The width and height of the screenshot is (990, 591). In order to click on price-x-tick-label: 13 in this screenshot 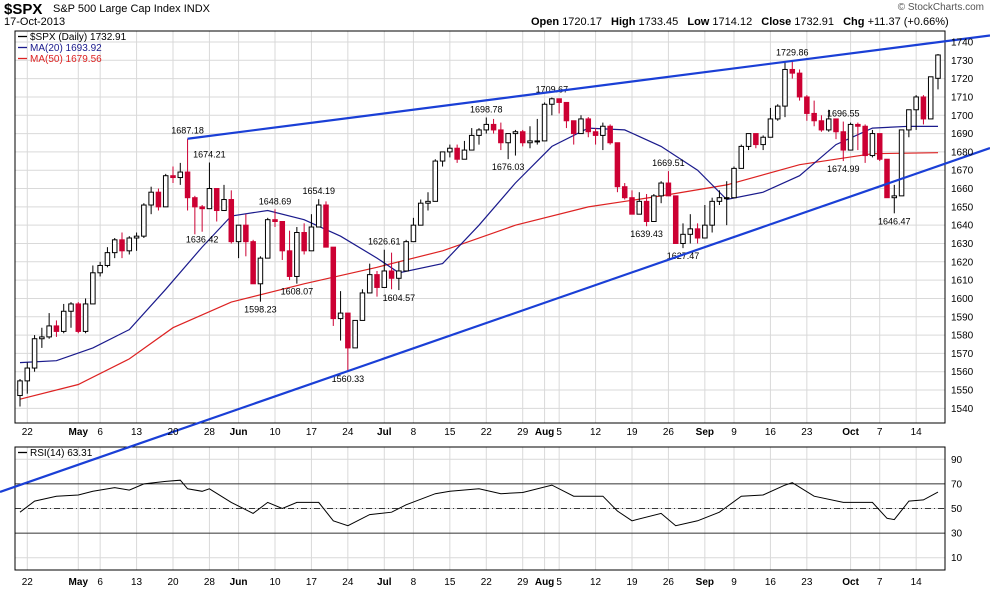, I will do `click(137, 432)`.